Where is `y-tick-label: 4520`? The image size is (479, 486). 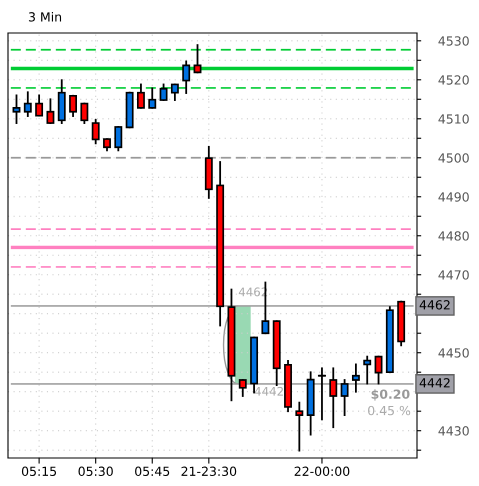 y-tick-label: 4520 is located at coordinates (453, 80).